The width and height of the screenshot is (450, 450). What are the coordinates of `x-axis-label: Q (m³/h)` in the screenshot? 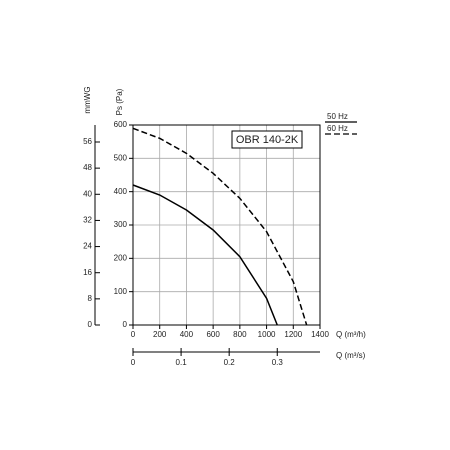 It's located at (351, 334).